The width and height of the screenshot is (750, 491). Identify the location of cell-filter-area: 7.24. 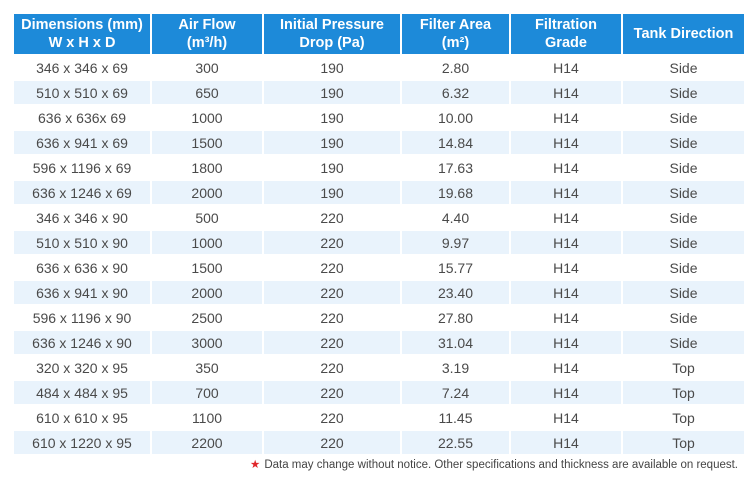
(455, 392).